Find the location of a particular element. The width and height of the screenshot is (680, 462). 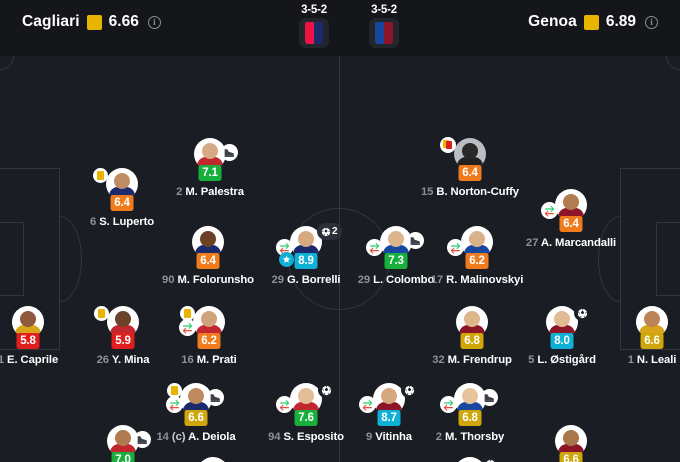

player-number: 26 is located at coordinates (102, 360).